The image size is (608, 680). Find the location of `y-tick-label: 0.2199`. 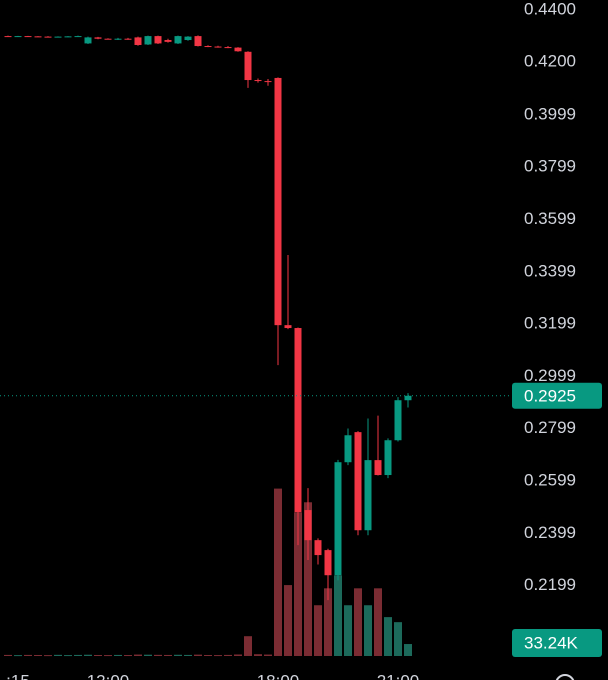

y-tick-label: 0.2199 is located at coordinates (550, 584).